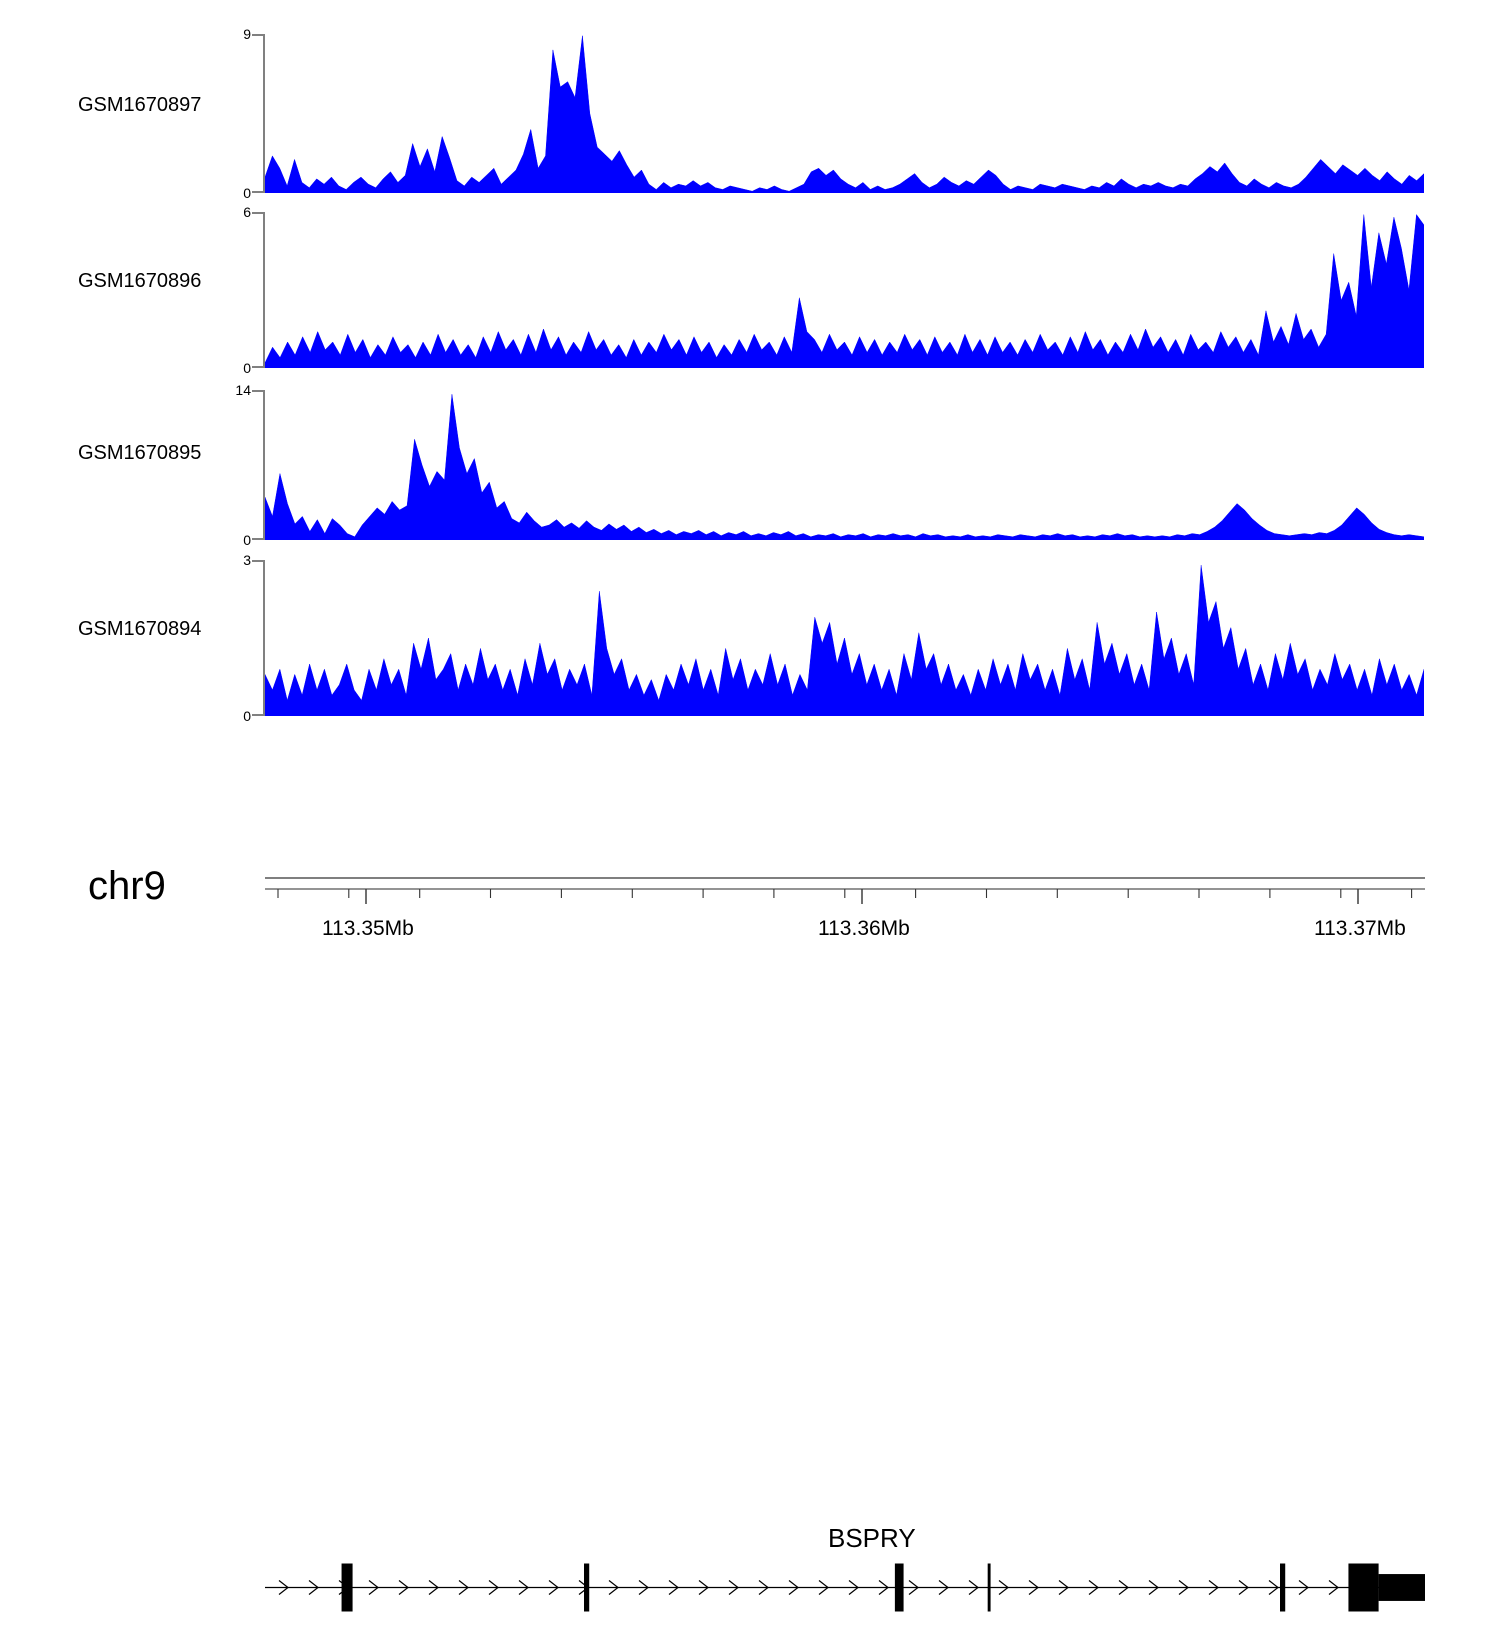  What do you see at coordinates (140, 629) in the screenshot?
I see `track-label-gsm1670894: GSM1670894` at bounding box center [140, 629].